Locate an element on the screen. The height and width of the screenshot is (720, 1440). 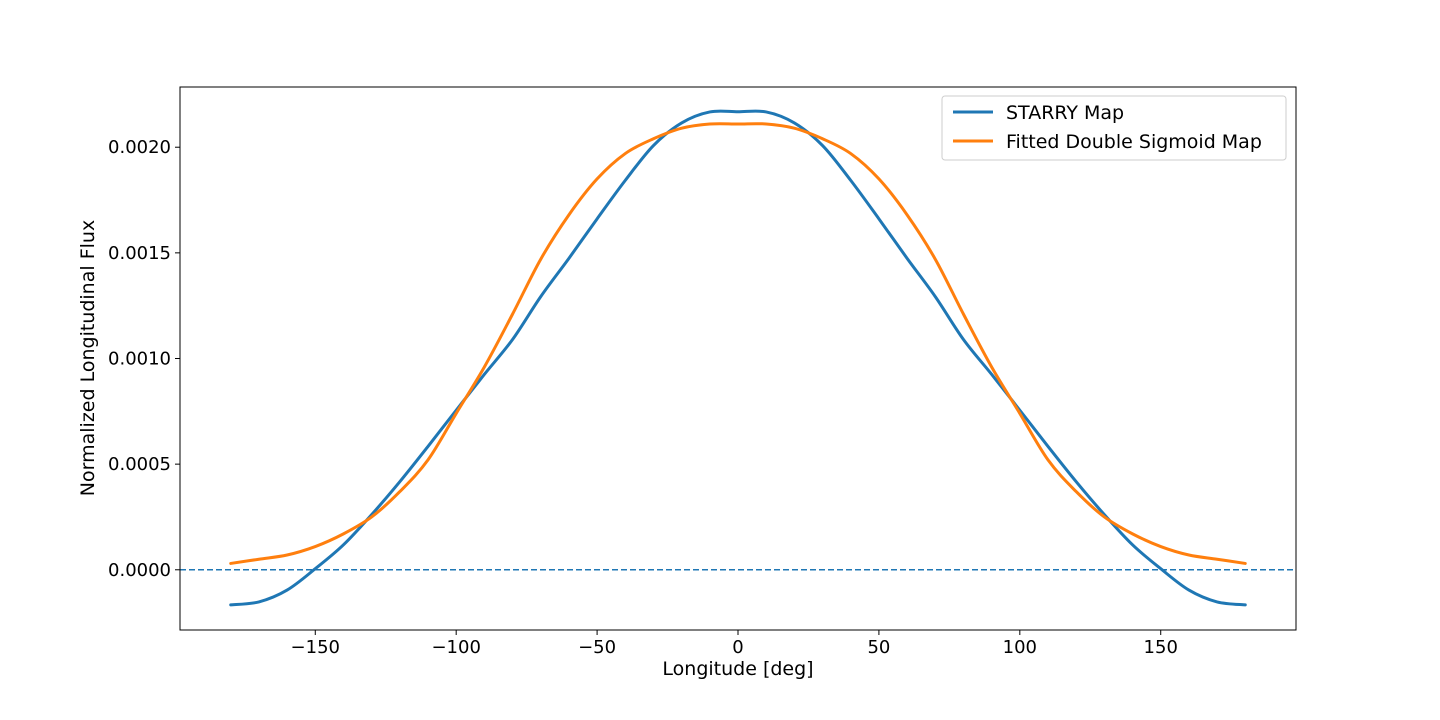
y-tick-label: 0.0010 is located at coordinates (139, 359).